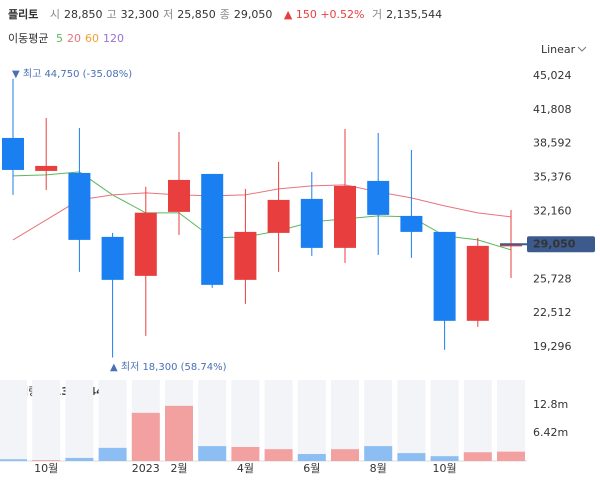 The height and width of the screenshot is (481, 600). I want to click on y-tick-label: 41,808, so click(552, 109).